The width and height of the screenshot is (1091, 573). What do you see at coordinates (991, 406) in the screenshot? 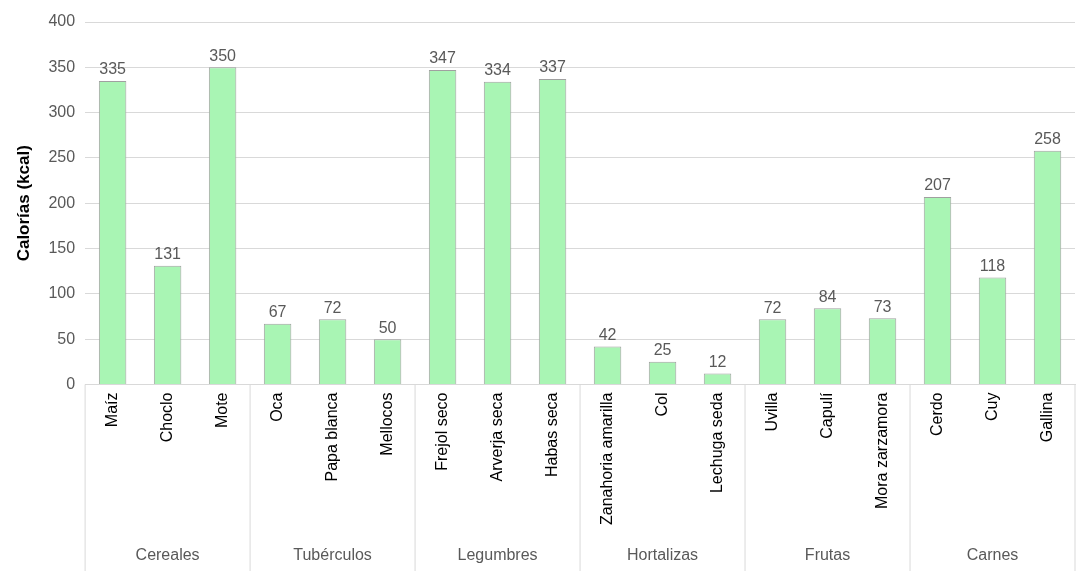
I see `x-tick-label: Cuy` at bounding box center [991, 406].